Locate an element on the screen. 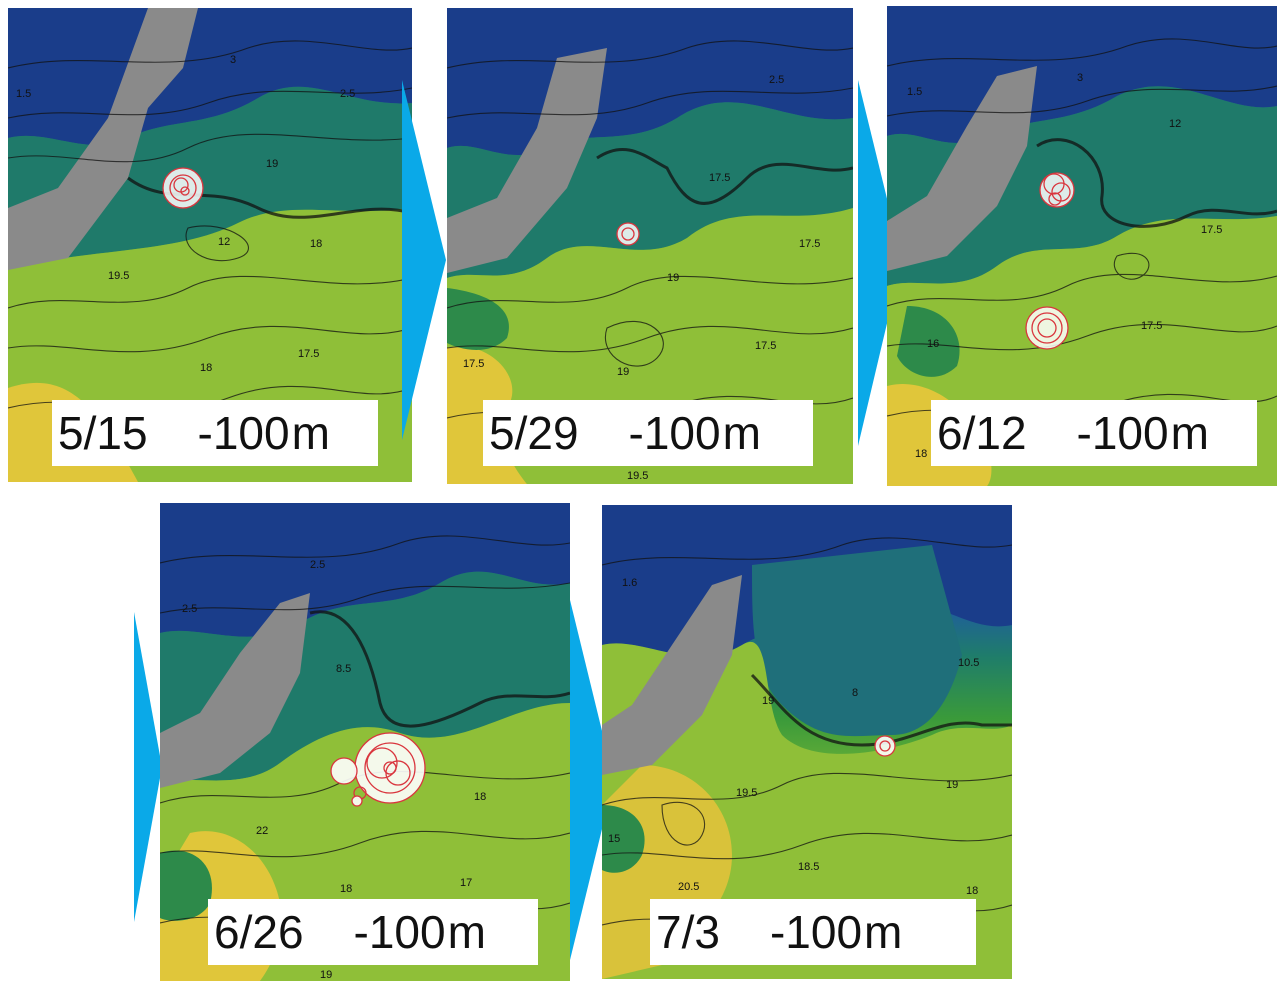  contour-label: 17 is located at coordinates (466, 883).